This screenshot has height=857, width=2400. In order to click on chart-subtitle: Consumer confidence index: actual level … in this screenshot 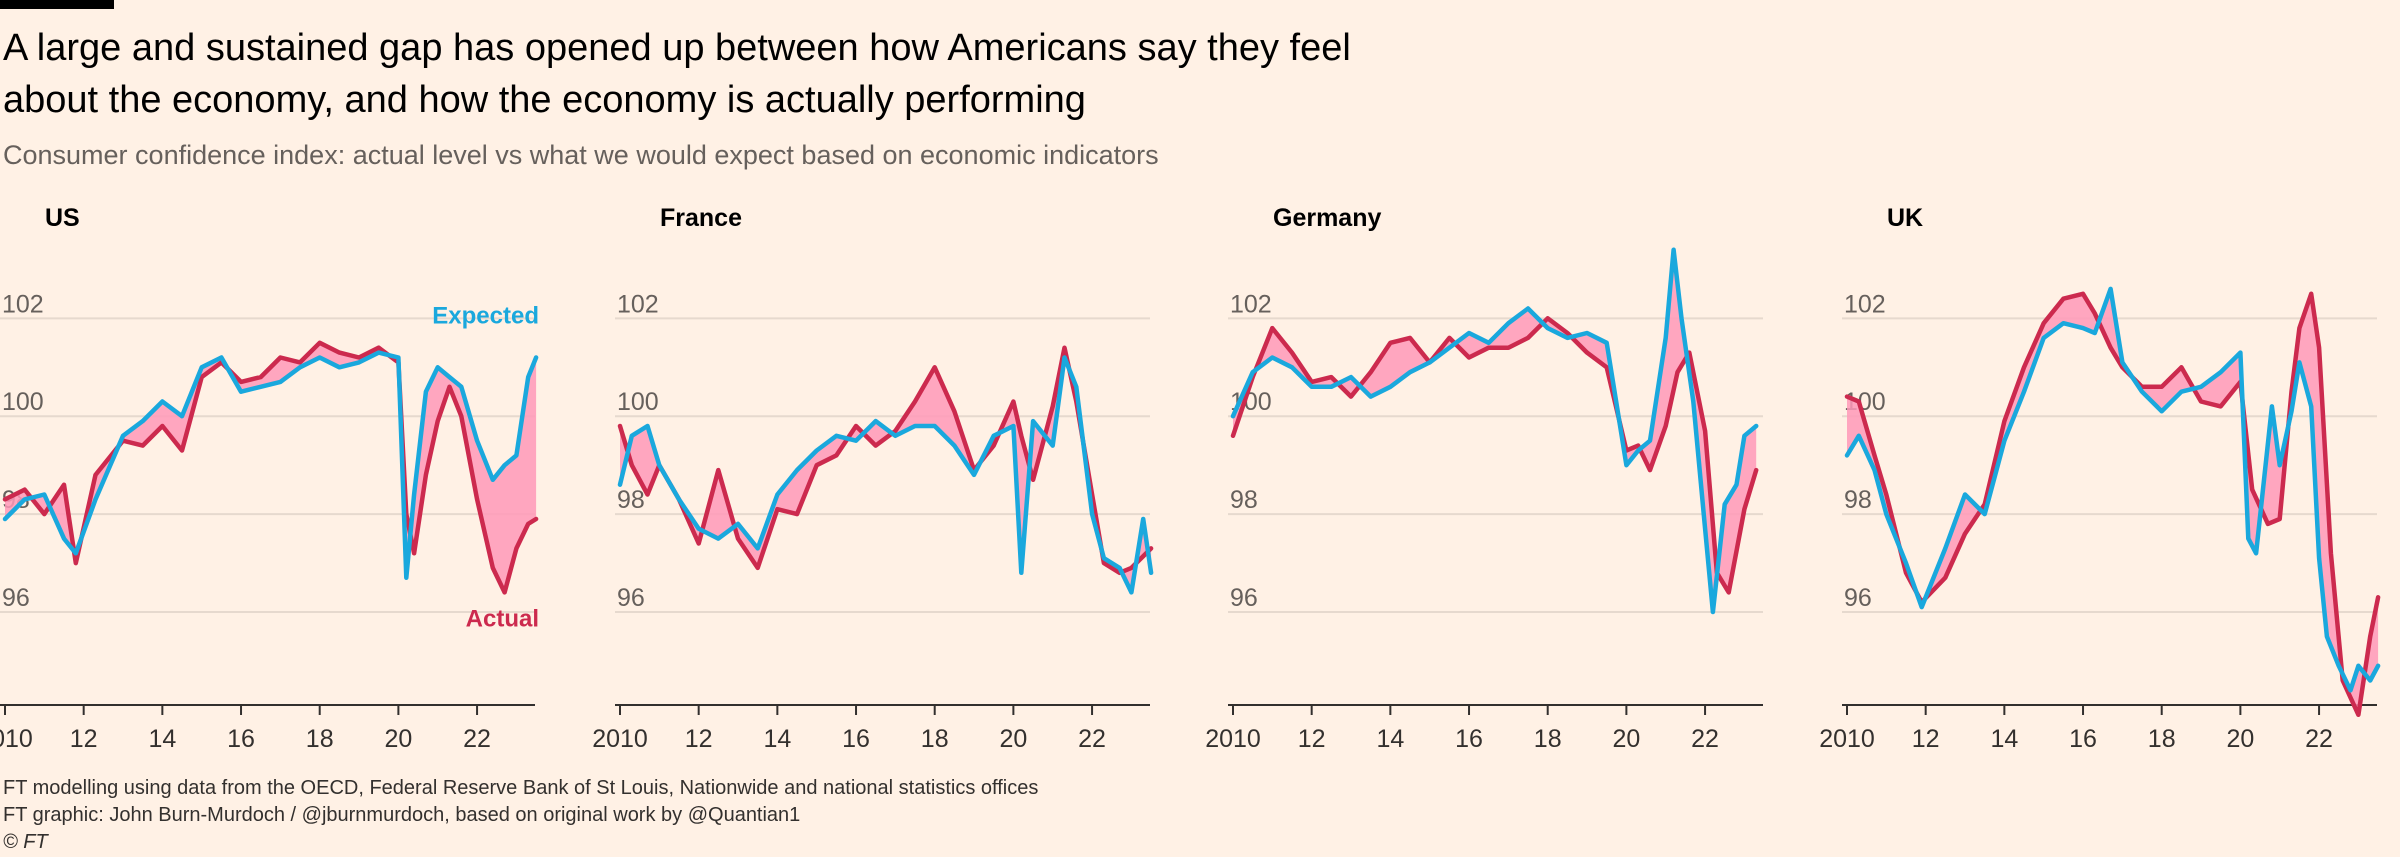, I will do `click(581, 155)`.